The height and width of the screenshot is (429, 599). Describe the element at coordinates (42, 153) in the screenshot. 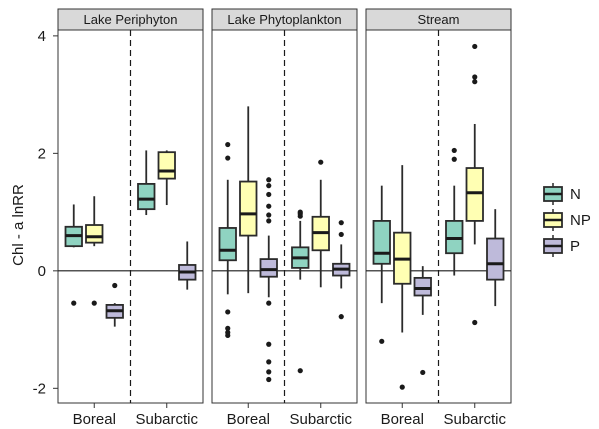

I see `y-tick-label: 2` at that location.